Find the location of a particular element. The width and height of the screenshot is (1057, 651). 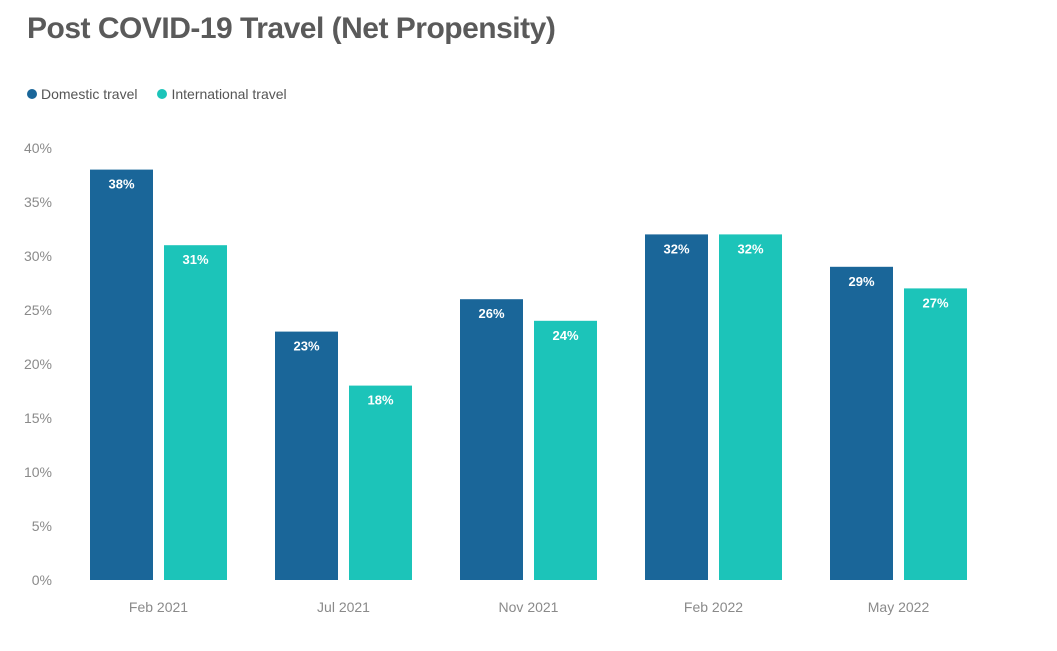

legend-swatch-international is located at coordinates (162, 94).